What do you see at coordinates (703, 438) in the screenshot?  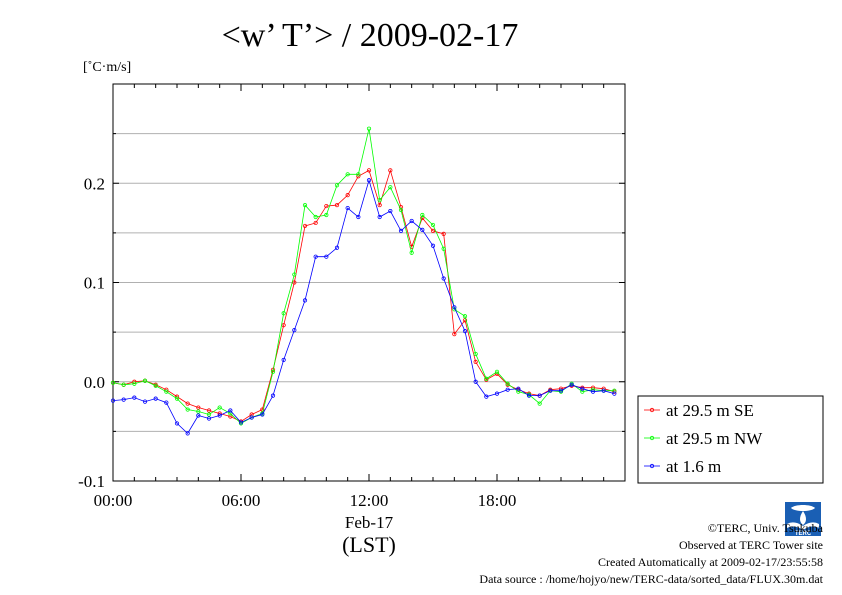 I see `legend-entry: at 29.5 m NW` at bounding box center [703, 438].